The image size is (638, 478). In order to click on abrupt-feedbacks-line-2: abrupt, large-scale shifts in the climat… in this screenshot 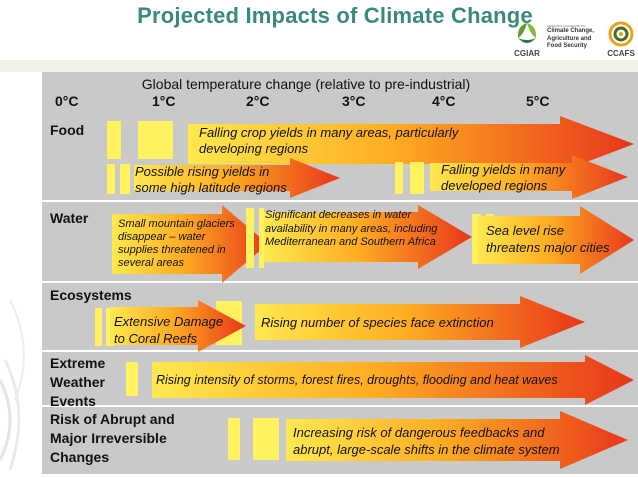, I will do `click(426, 449)`.